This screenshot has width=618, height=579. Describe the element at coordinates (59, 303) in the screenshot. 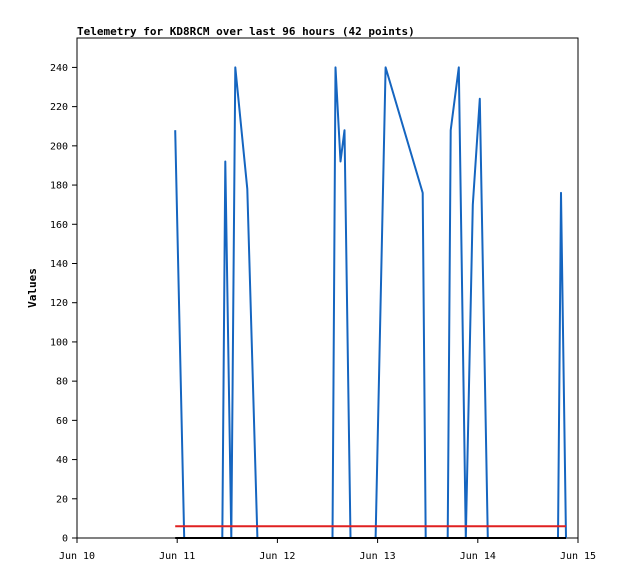

I see `y-tick-label: 120` at that location.